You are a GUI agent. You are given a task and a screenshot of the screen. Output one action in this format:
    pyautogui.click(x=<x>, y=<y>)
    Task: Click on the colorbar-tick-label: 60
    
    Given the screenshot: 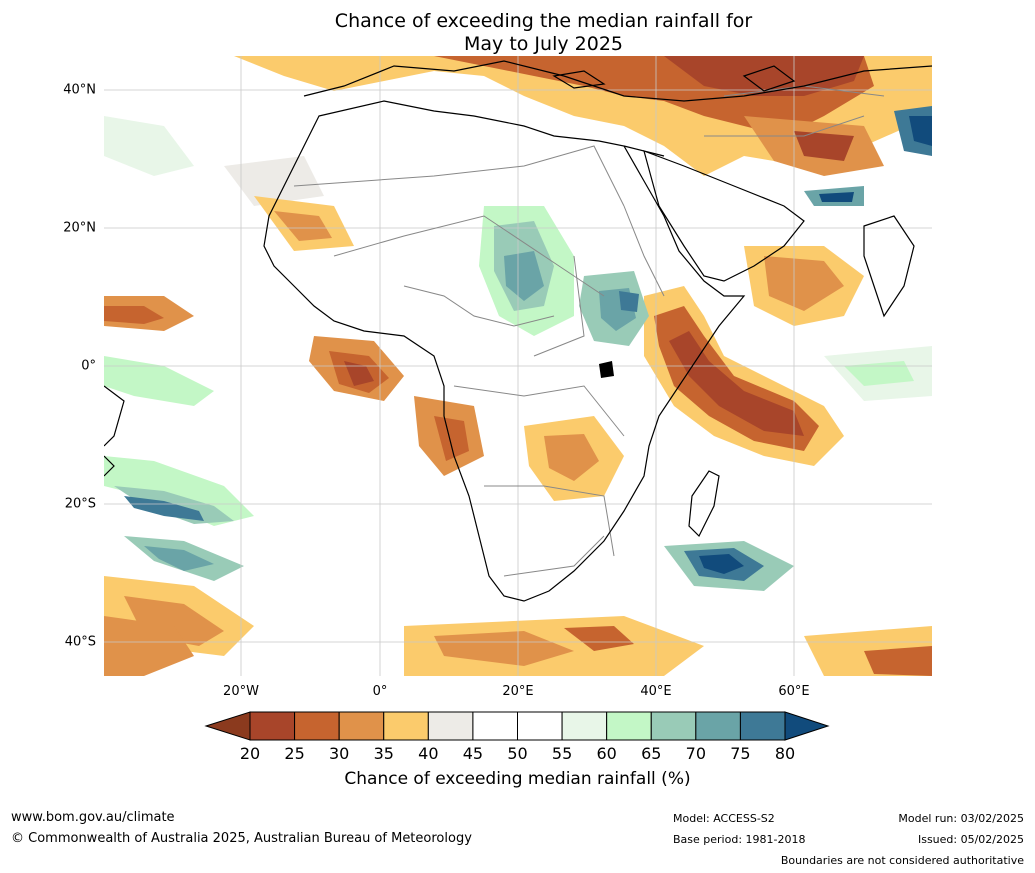 What is the action you would take?
    pyautogui.click(x=606, y=753)
    